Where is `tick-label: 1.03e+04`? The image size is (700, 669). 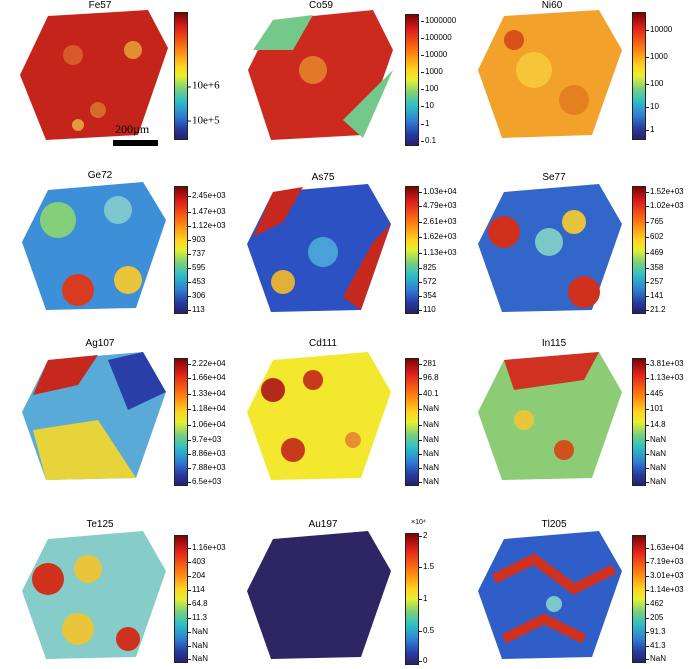
tick-label: 1.03e+04 is located at coordinates (438, 192).